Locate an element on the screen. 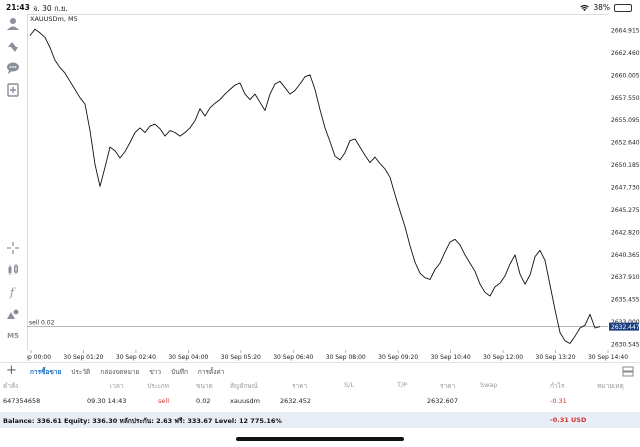 This screenshot has height=447, width=640. price-axis-label: 2652.640 is located at coordinates (625, 143).